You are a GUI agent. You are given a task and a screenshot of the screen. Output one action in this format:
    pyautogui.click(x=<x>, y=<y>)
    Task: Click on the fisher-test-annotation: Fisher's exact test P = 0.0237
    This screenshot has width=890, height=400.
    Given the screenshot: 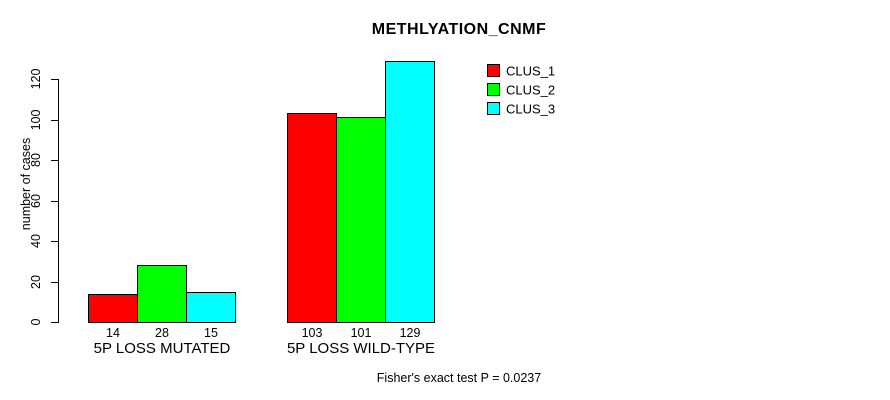 What is the action you would take?
    pyautogui.click(x=459, y=378)
    